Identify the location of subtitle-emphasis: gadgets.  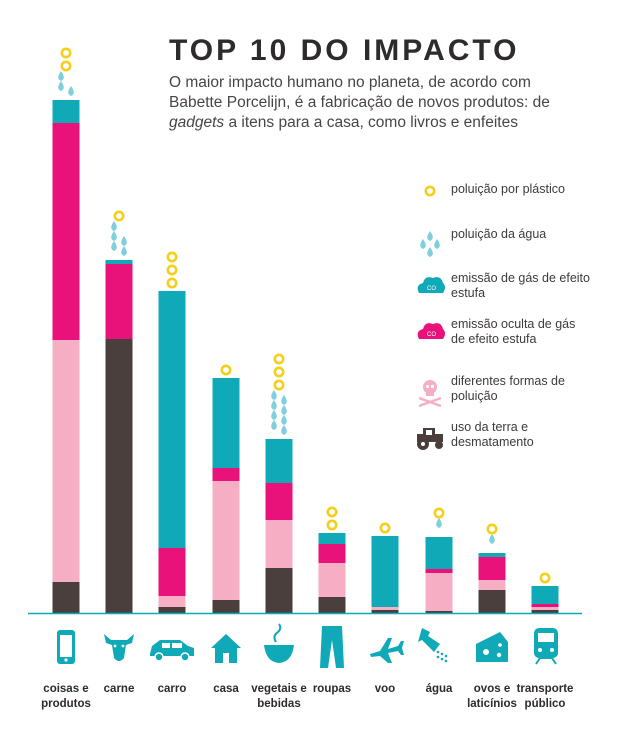
(197, 122).